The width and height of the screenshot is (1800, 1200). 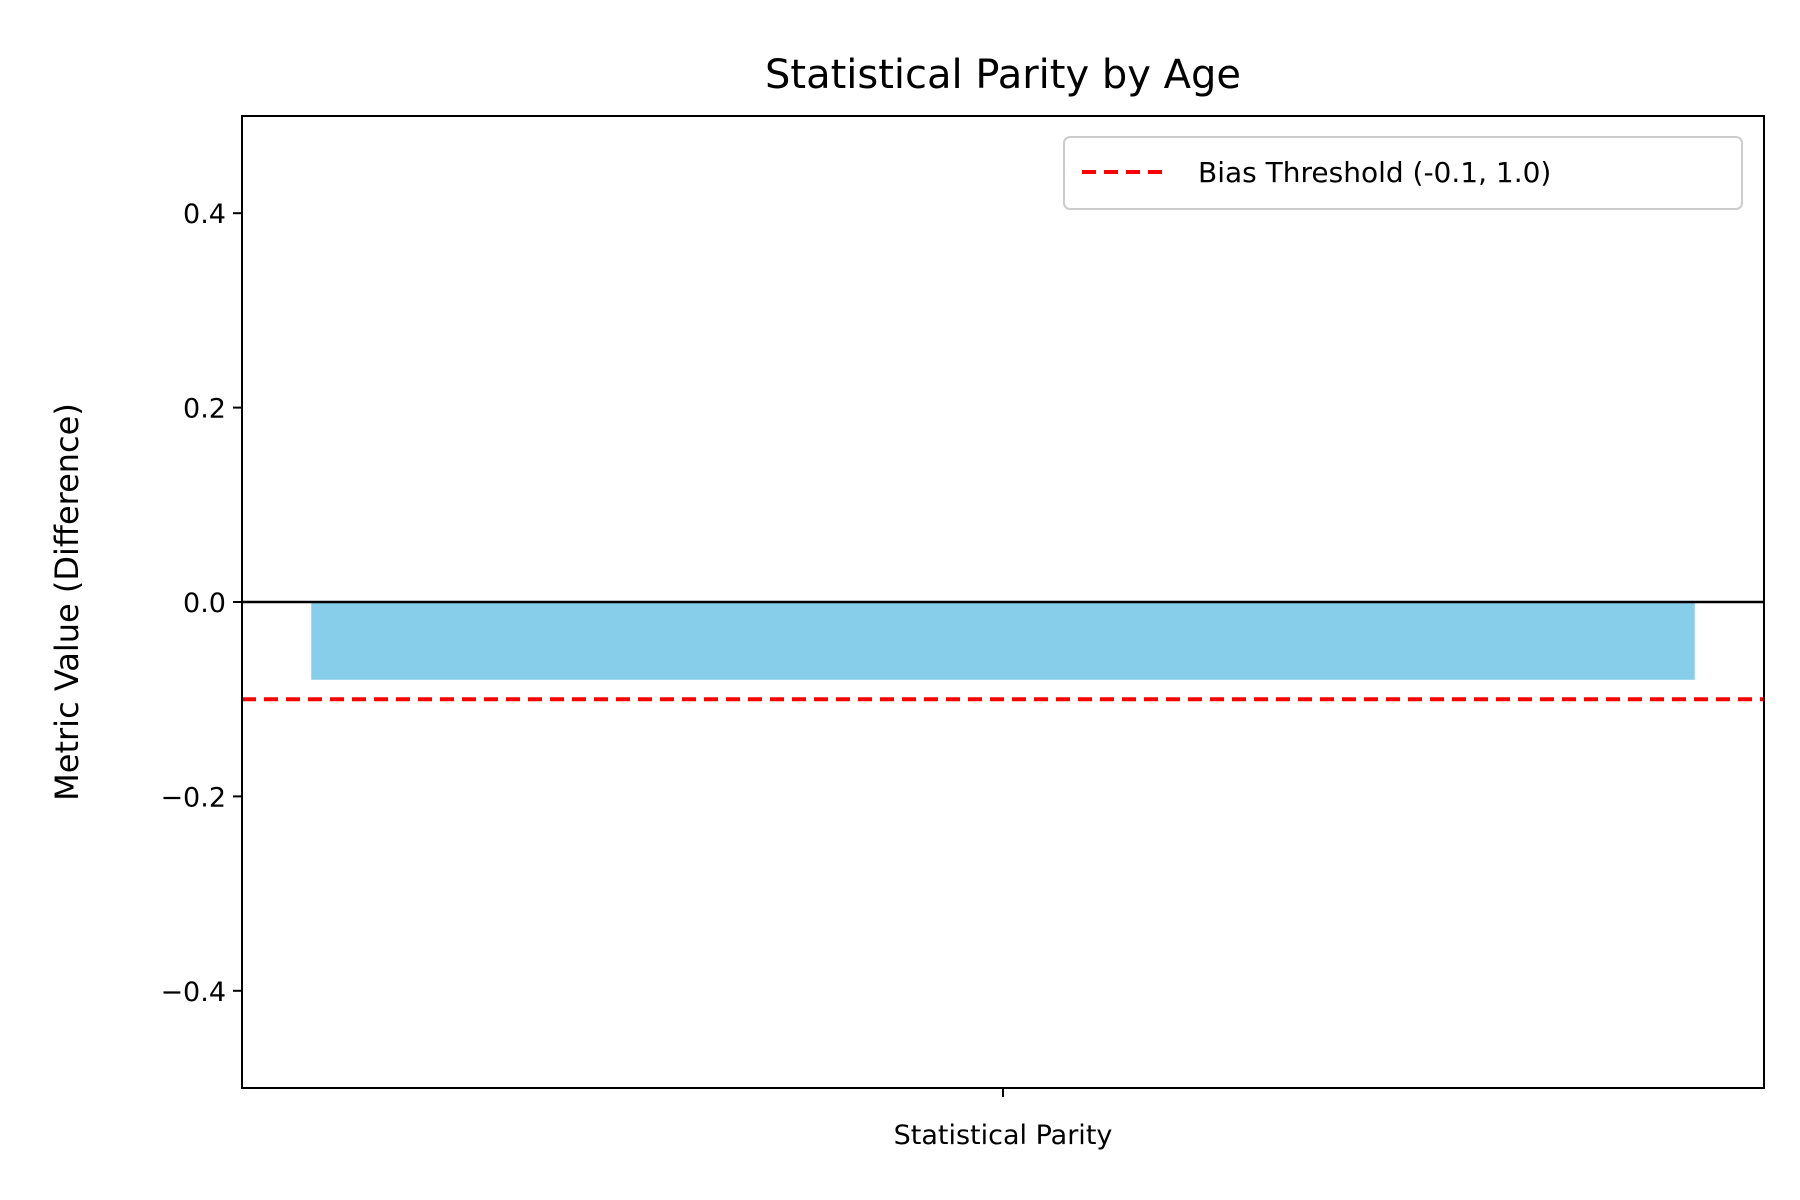 I want to click on y-tick-label-3: −0.2, so click(x=193, y=797).